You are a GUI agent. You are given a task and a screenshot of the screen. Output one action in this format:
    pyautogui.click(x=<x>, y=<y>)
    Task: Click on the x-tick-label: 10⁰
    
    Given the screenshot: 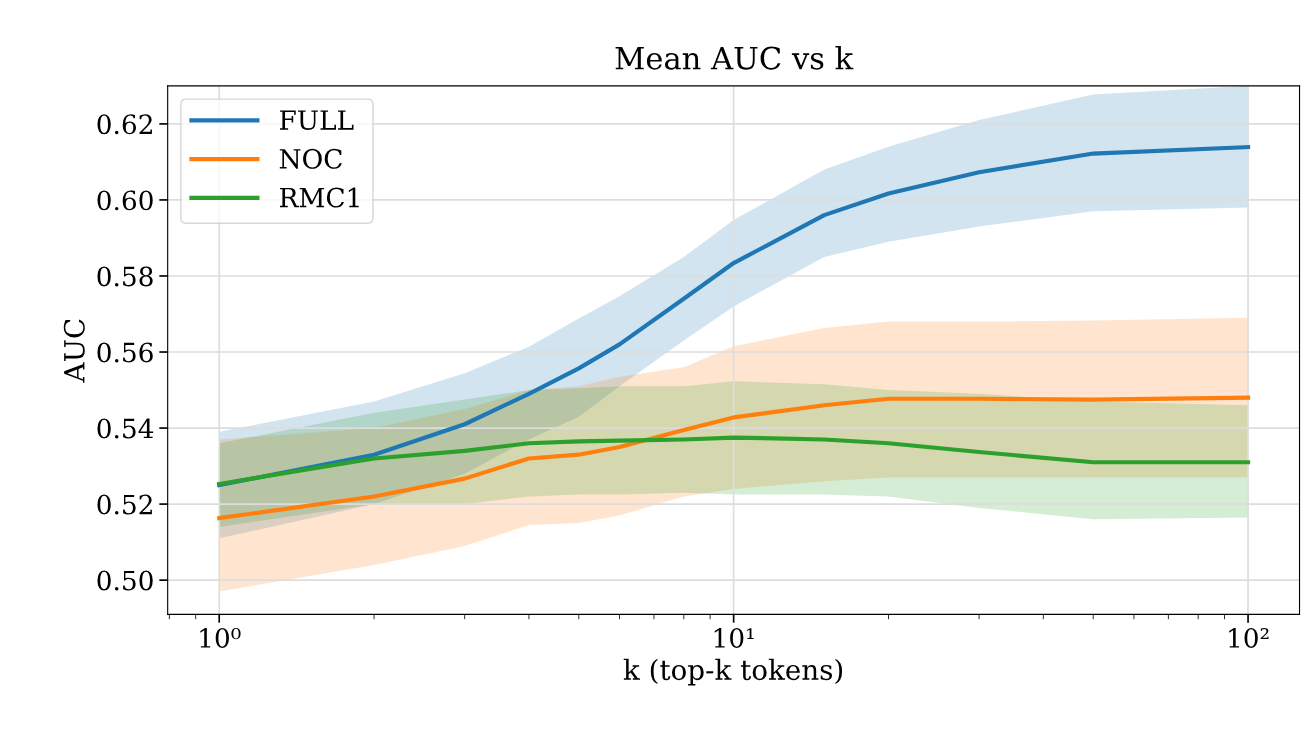 What is the action you would take?
    pyautogui.click(x=220, y=638)
    